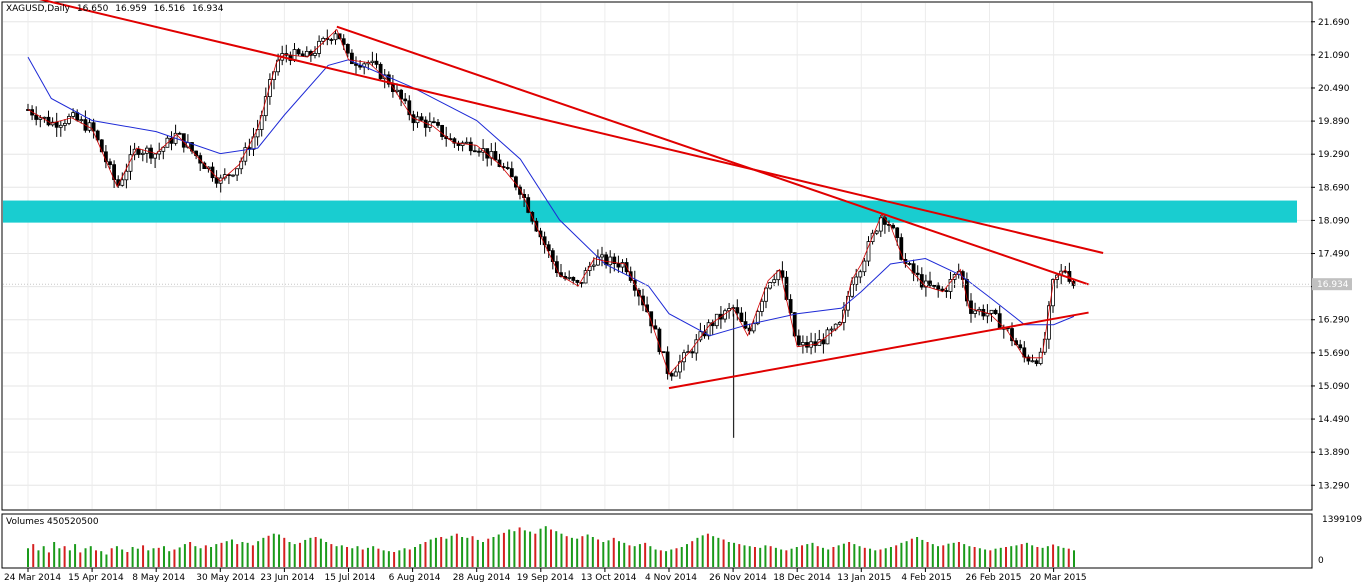 The image size is (1362, 587). What do you see at coordinates (1332, 284) in the screenshot?
I see `last-price-box` at bounding box center [1332, 284].